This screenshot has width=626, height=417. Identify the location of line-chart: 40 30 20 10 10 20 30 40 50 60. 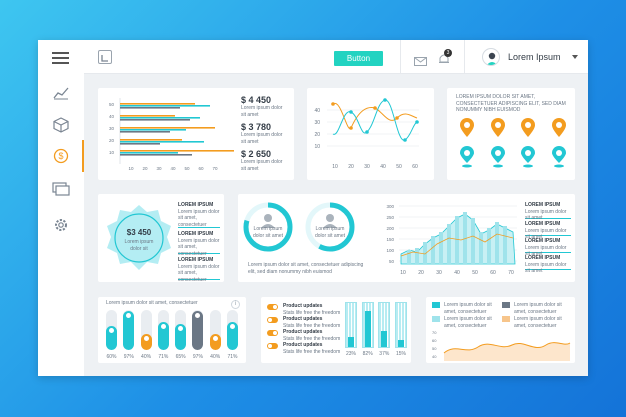
(366, 134).